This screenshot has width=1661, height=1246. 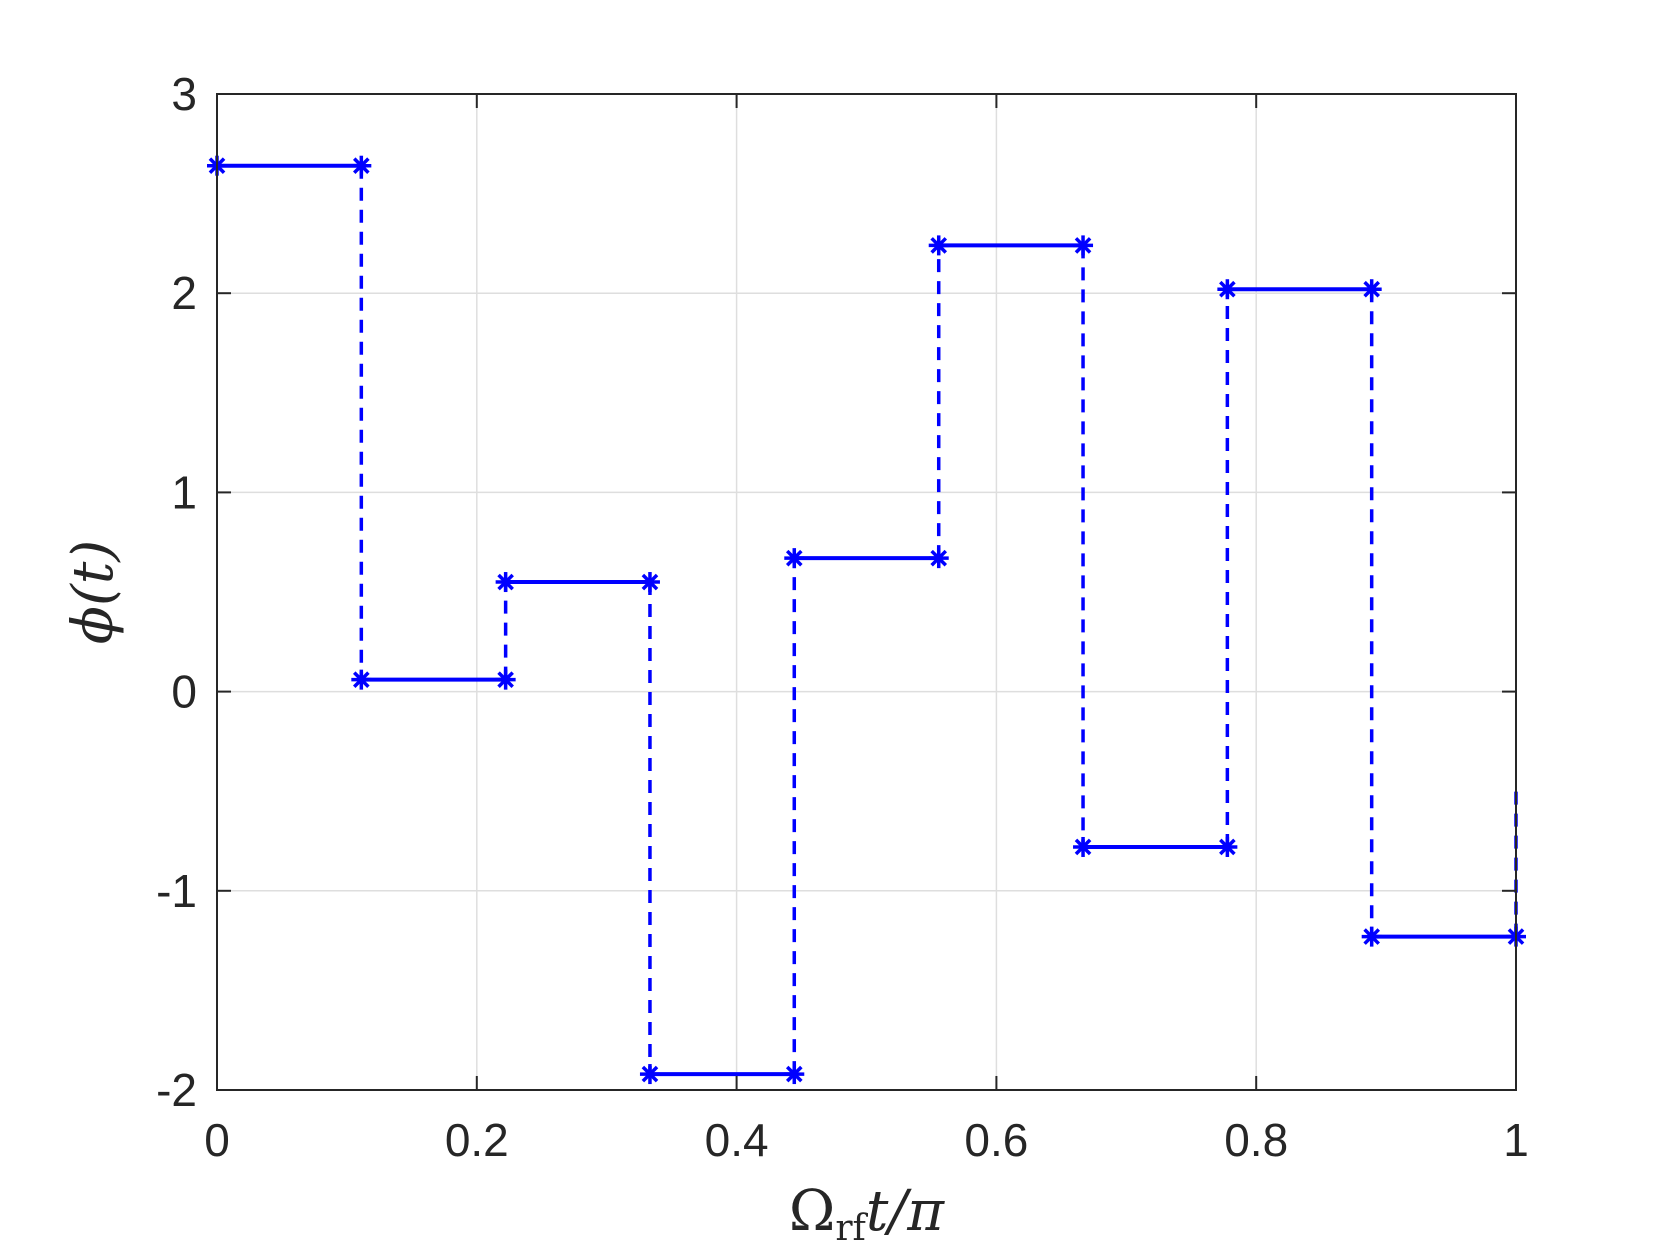 I want to click on y-tick-label: -2, so click(x=176, y=1090).